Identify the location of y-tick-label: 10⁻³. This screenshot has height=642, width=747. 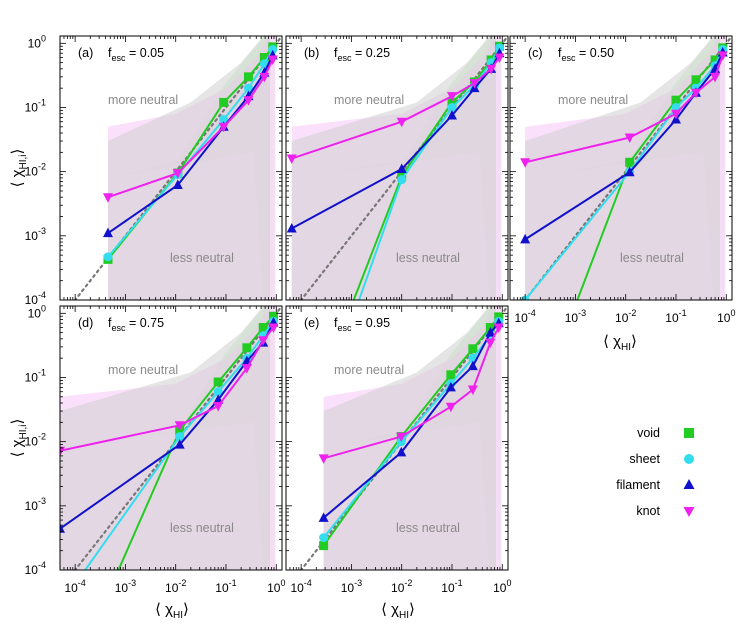
(35, 504).